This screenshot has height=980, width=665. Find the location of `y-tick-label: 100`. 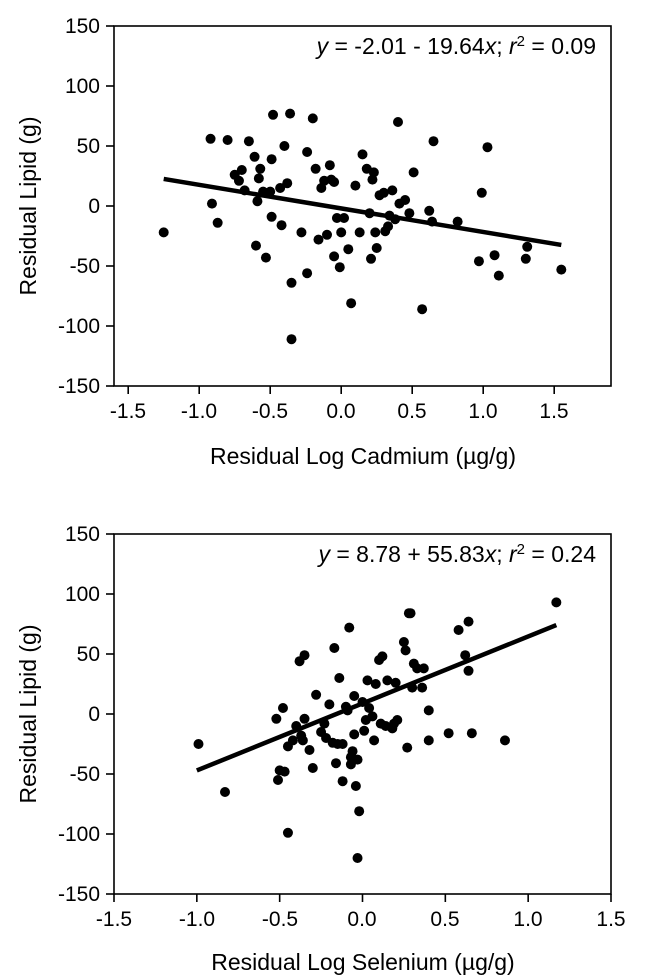

y-tick-label: 100 is located at coordinates (82, 86).